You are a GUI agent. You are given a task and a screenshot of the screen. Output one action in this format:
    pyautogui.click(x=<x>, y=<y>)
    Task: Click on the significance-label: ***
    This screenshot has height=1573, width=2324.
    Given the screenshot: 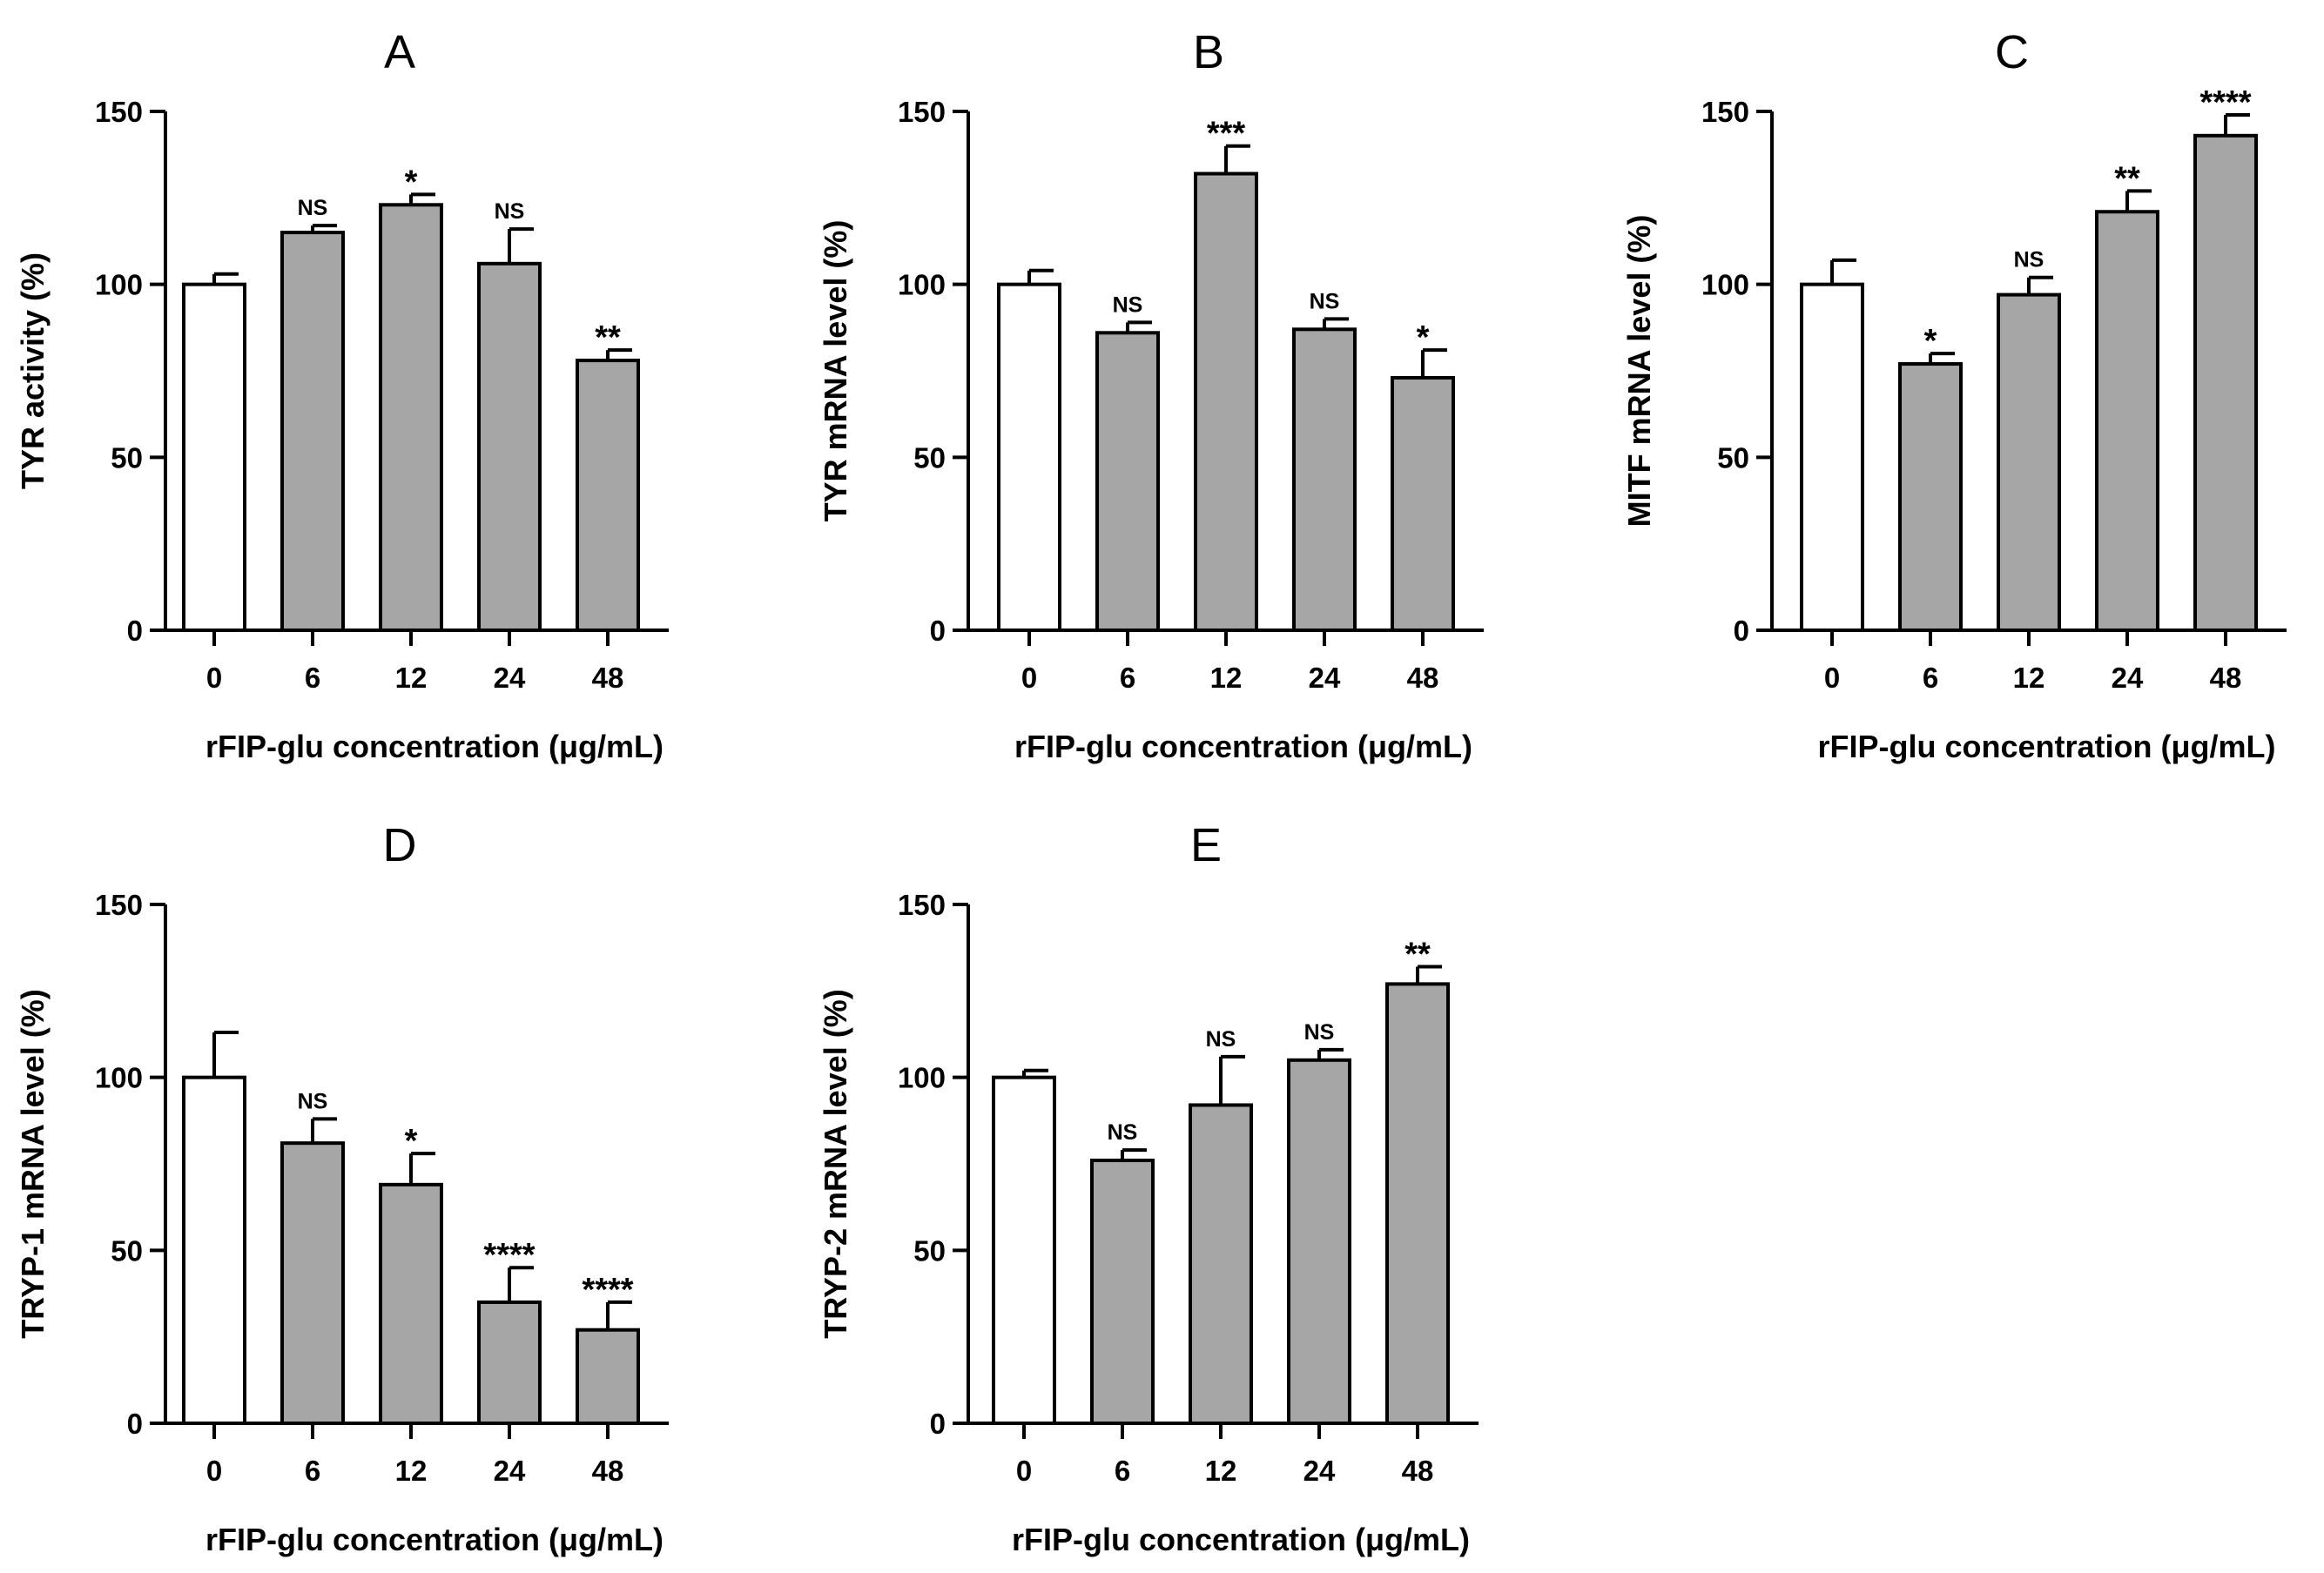 What is the action you would take?
    pyautogui.click(x=1226, y=134)
    